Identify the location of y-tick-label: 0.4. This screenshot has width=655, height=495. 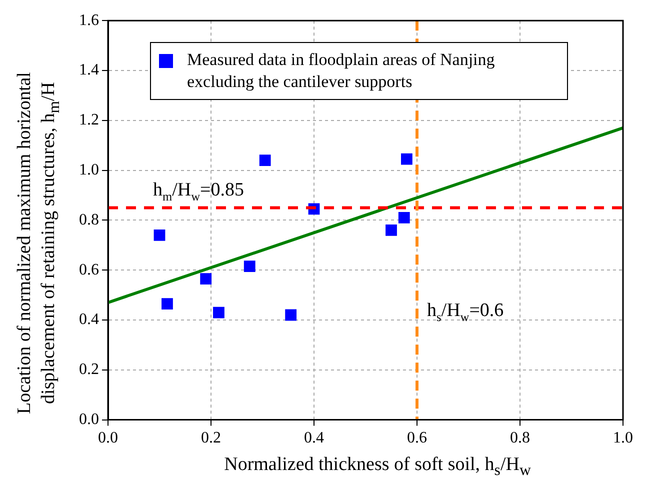
(89, 319).